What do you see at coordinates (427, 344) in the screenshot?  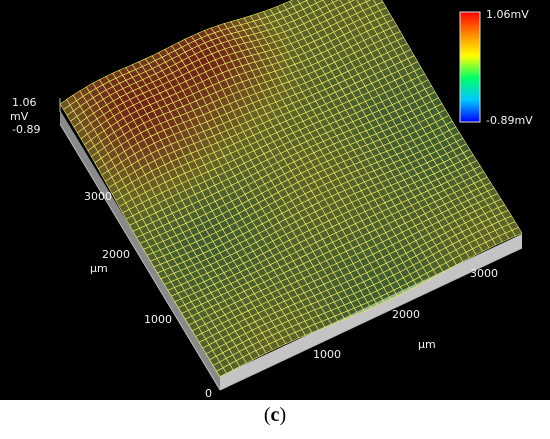 I see `x-axis-label: µm` at bounding box center [427, 344].